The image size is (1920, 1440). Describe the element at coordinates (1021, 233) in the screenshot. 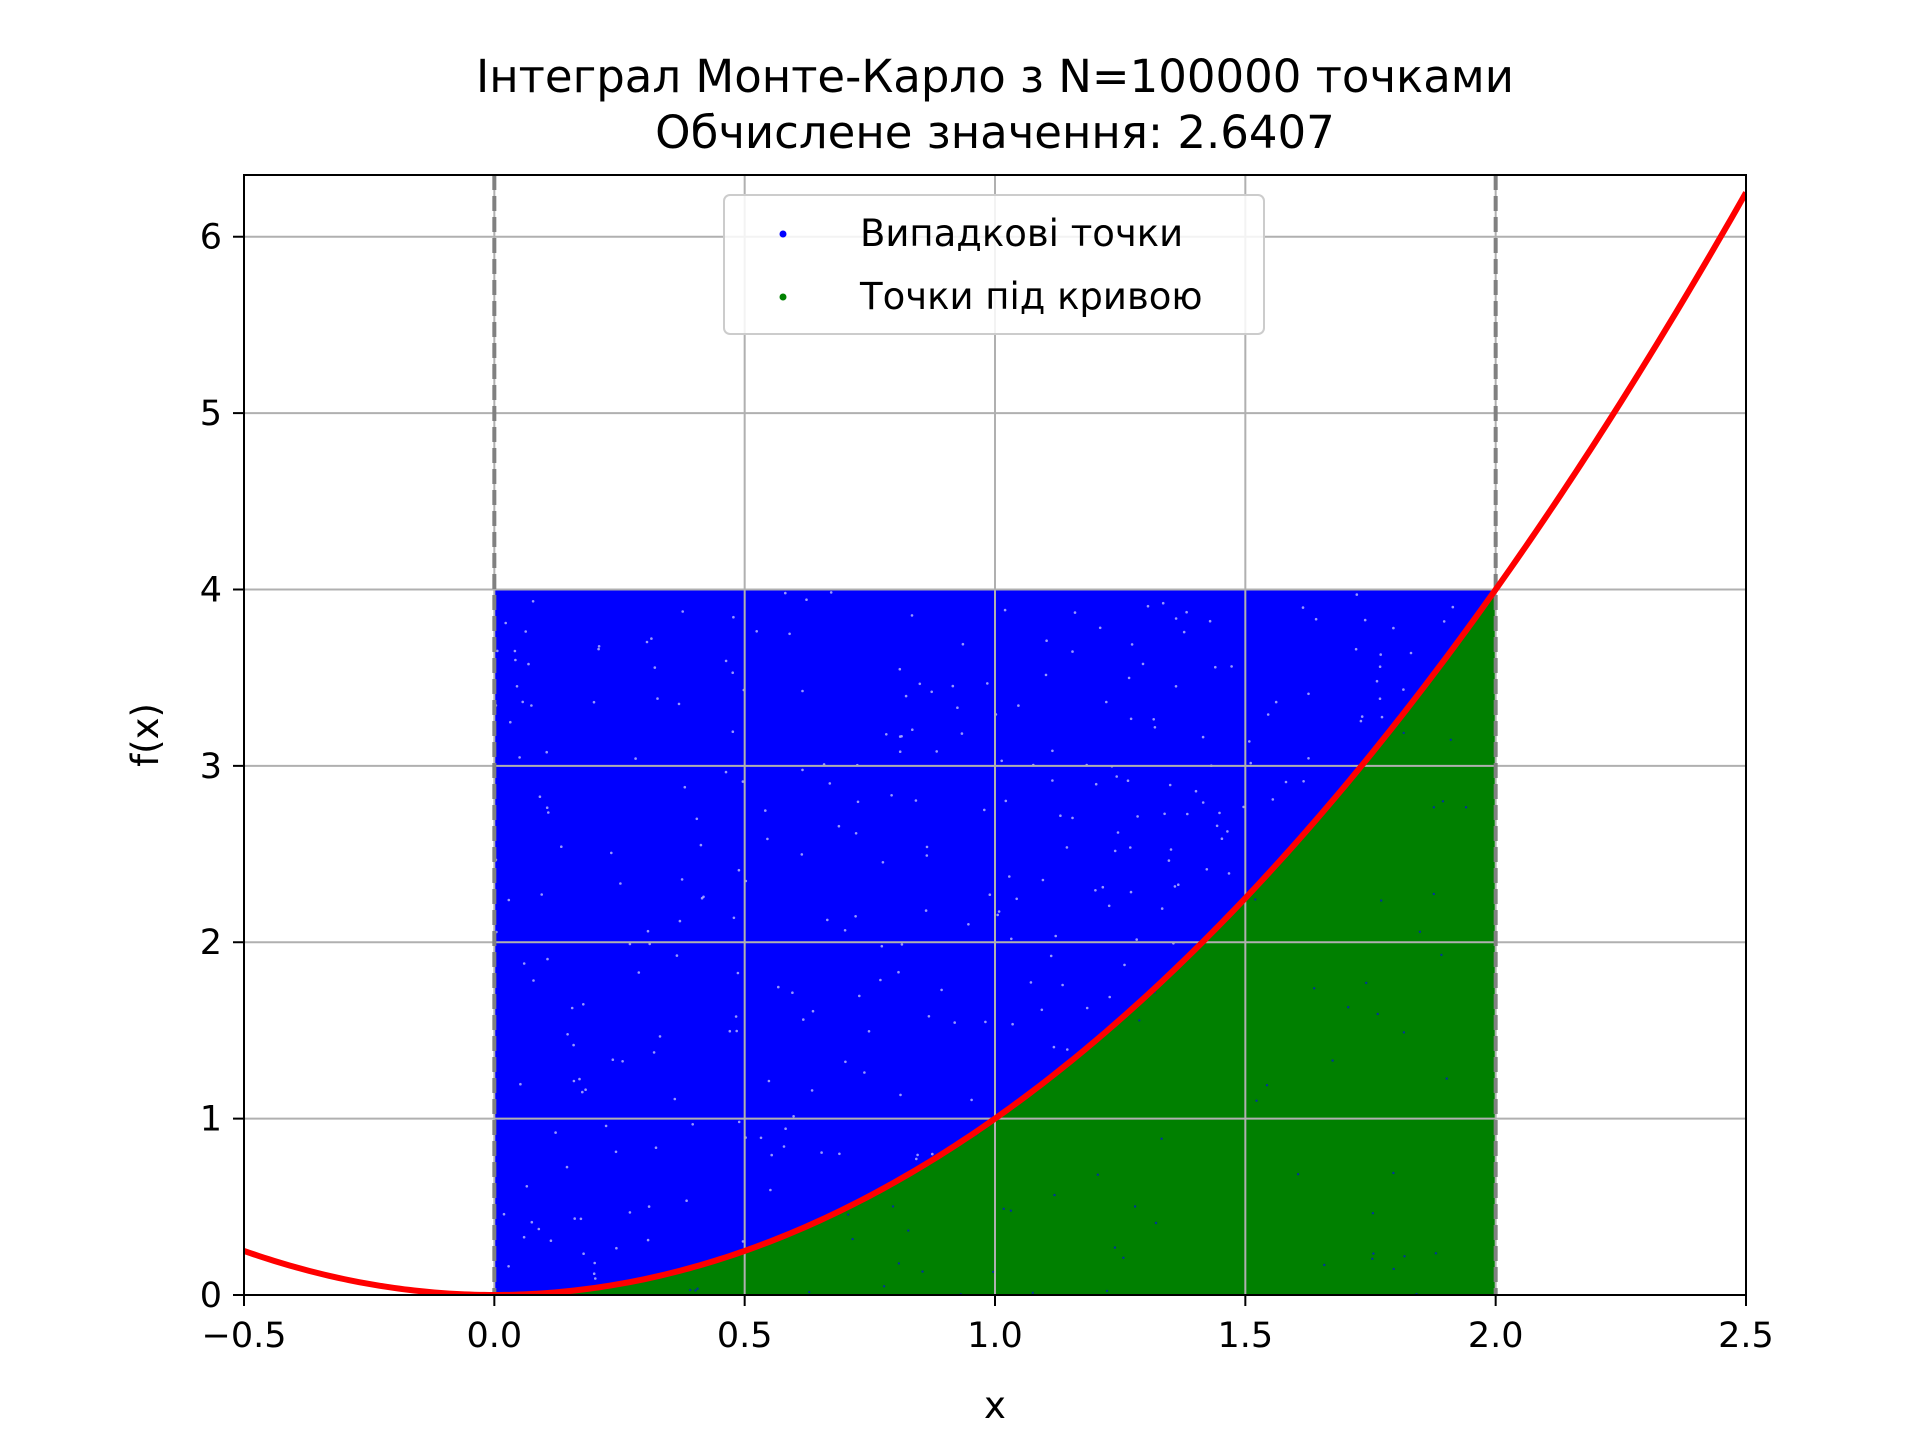

I see `legend-label-random-points: Випадкові точки` at that location.